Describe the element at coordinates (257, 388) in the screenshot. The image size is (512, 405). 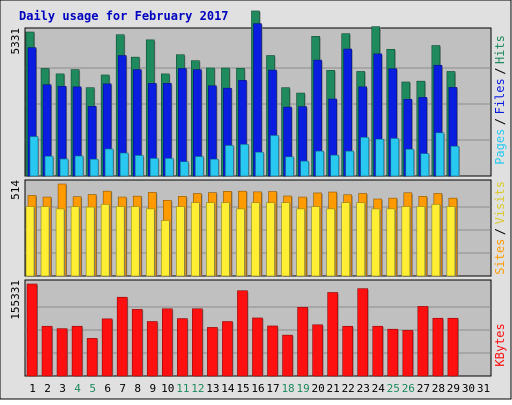
I see `day-label-16: 16` at that location.